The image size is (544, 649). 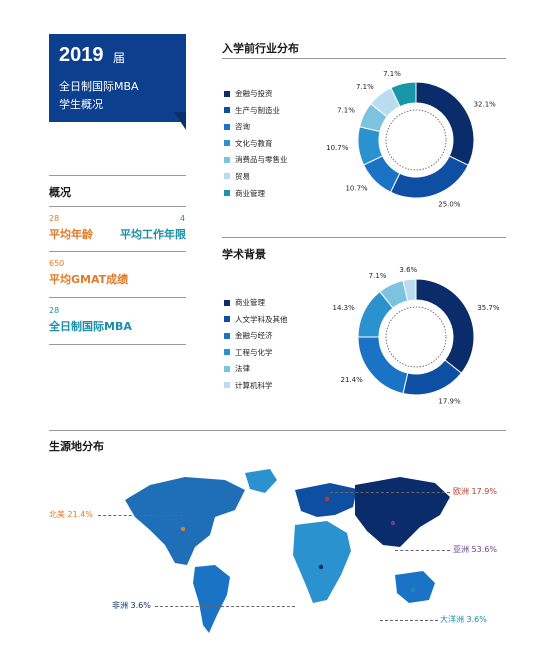 I want to click on north-america-leader-line, so click(x=140, y=515).